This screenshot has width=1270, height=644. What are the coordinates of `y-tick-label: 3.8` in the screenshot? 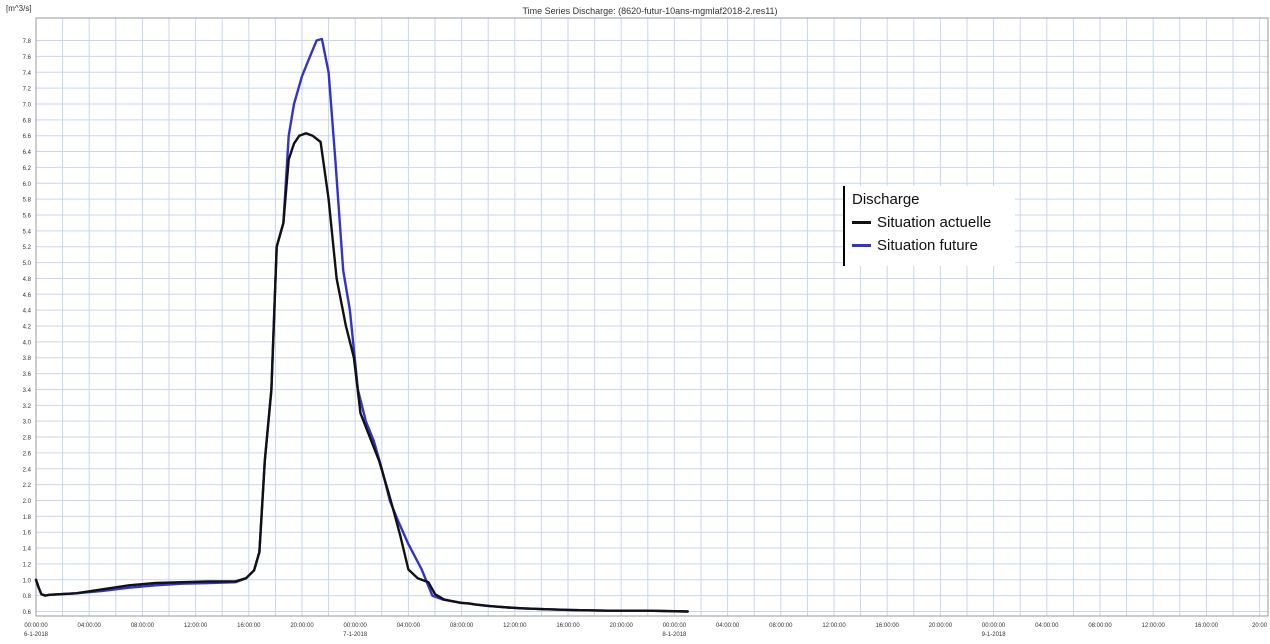 It's located at (27, 359).